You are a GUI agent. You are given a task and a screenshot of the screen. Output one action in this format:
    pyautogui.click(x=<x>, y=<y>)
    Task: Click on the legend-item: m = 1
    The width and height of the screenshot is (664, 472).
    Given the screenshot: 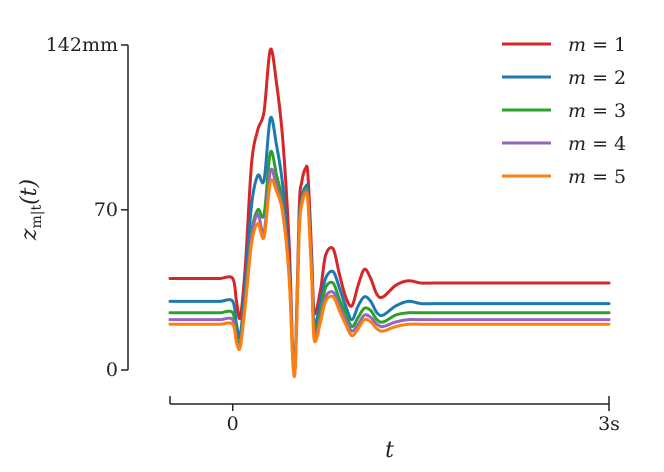 What is the action you would take?
    pyautogui.click(x=564, y=45)
    